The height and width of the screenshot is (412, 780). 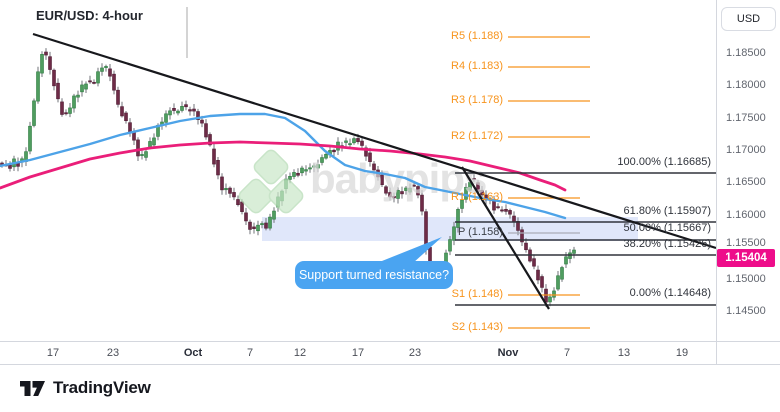 I want to click on time-tick-label: Nov, so click(x=508, y=353).